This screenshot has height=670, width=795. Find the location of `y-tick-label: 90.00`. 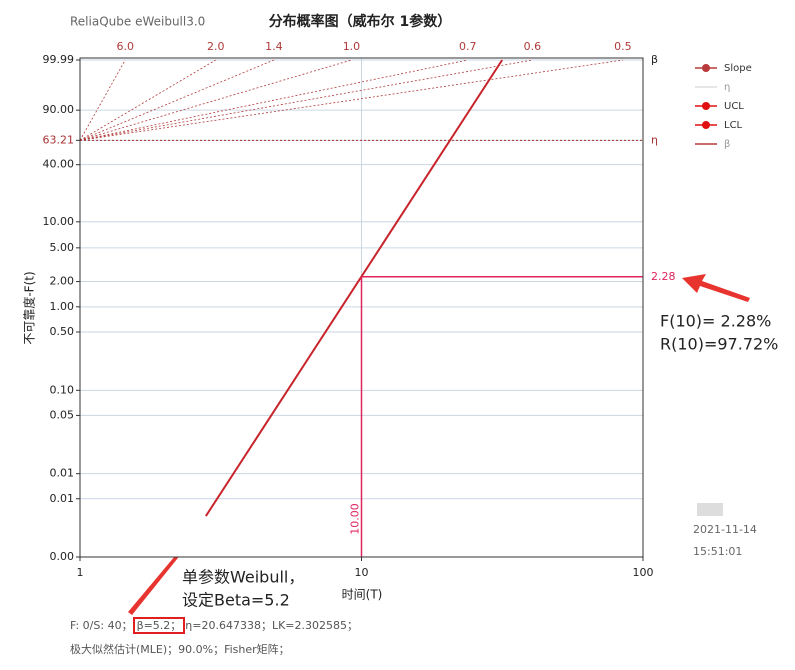

y-tick-label: 90.00 is located at coordinates (59, 109).